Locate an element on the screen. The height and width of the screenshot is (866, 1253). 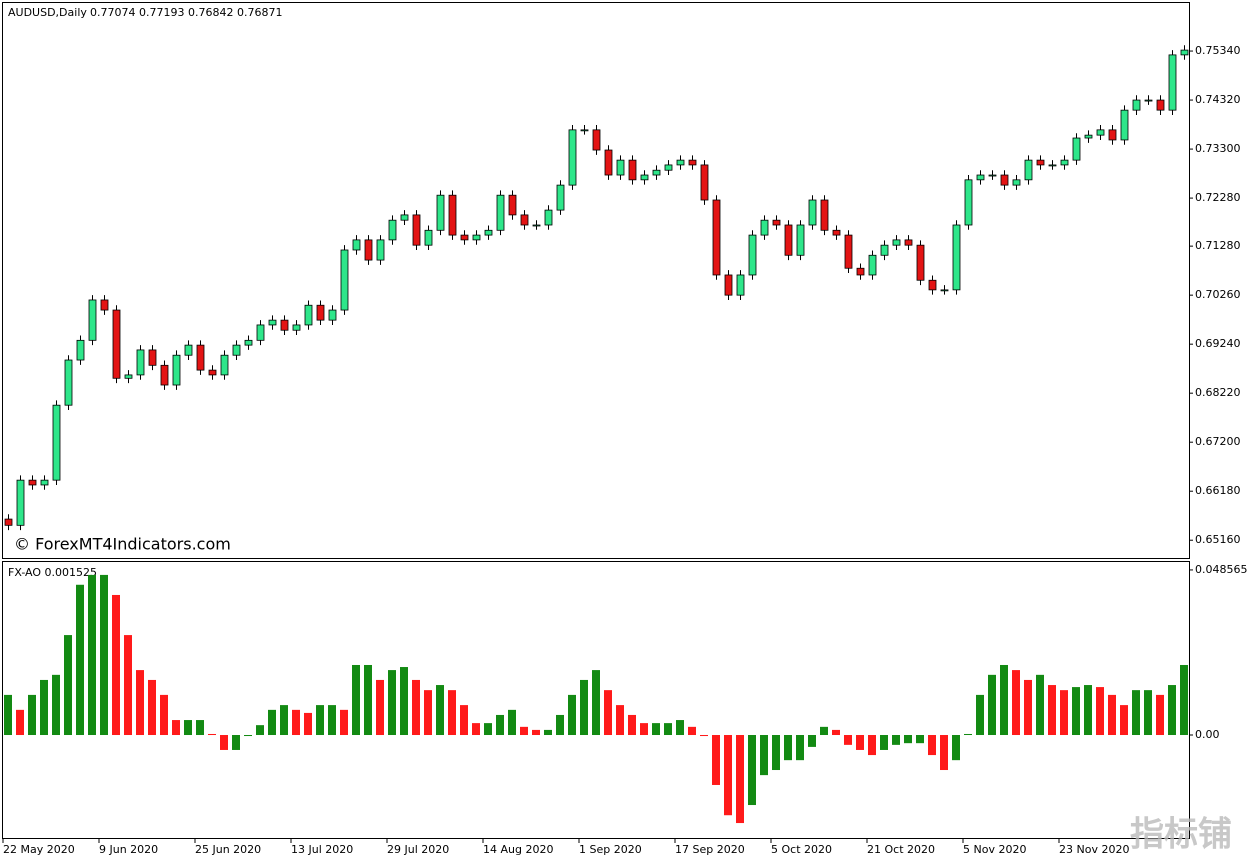
x-tick-label: 21 Oct 2020 is located at coordinates (901, 849).